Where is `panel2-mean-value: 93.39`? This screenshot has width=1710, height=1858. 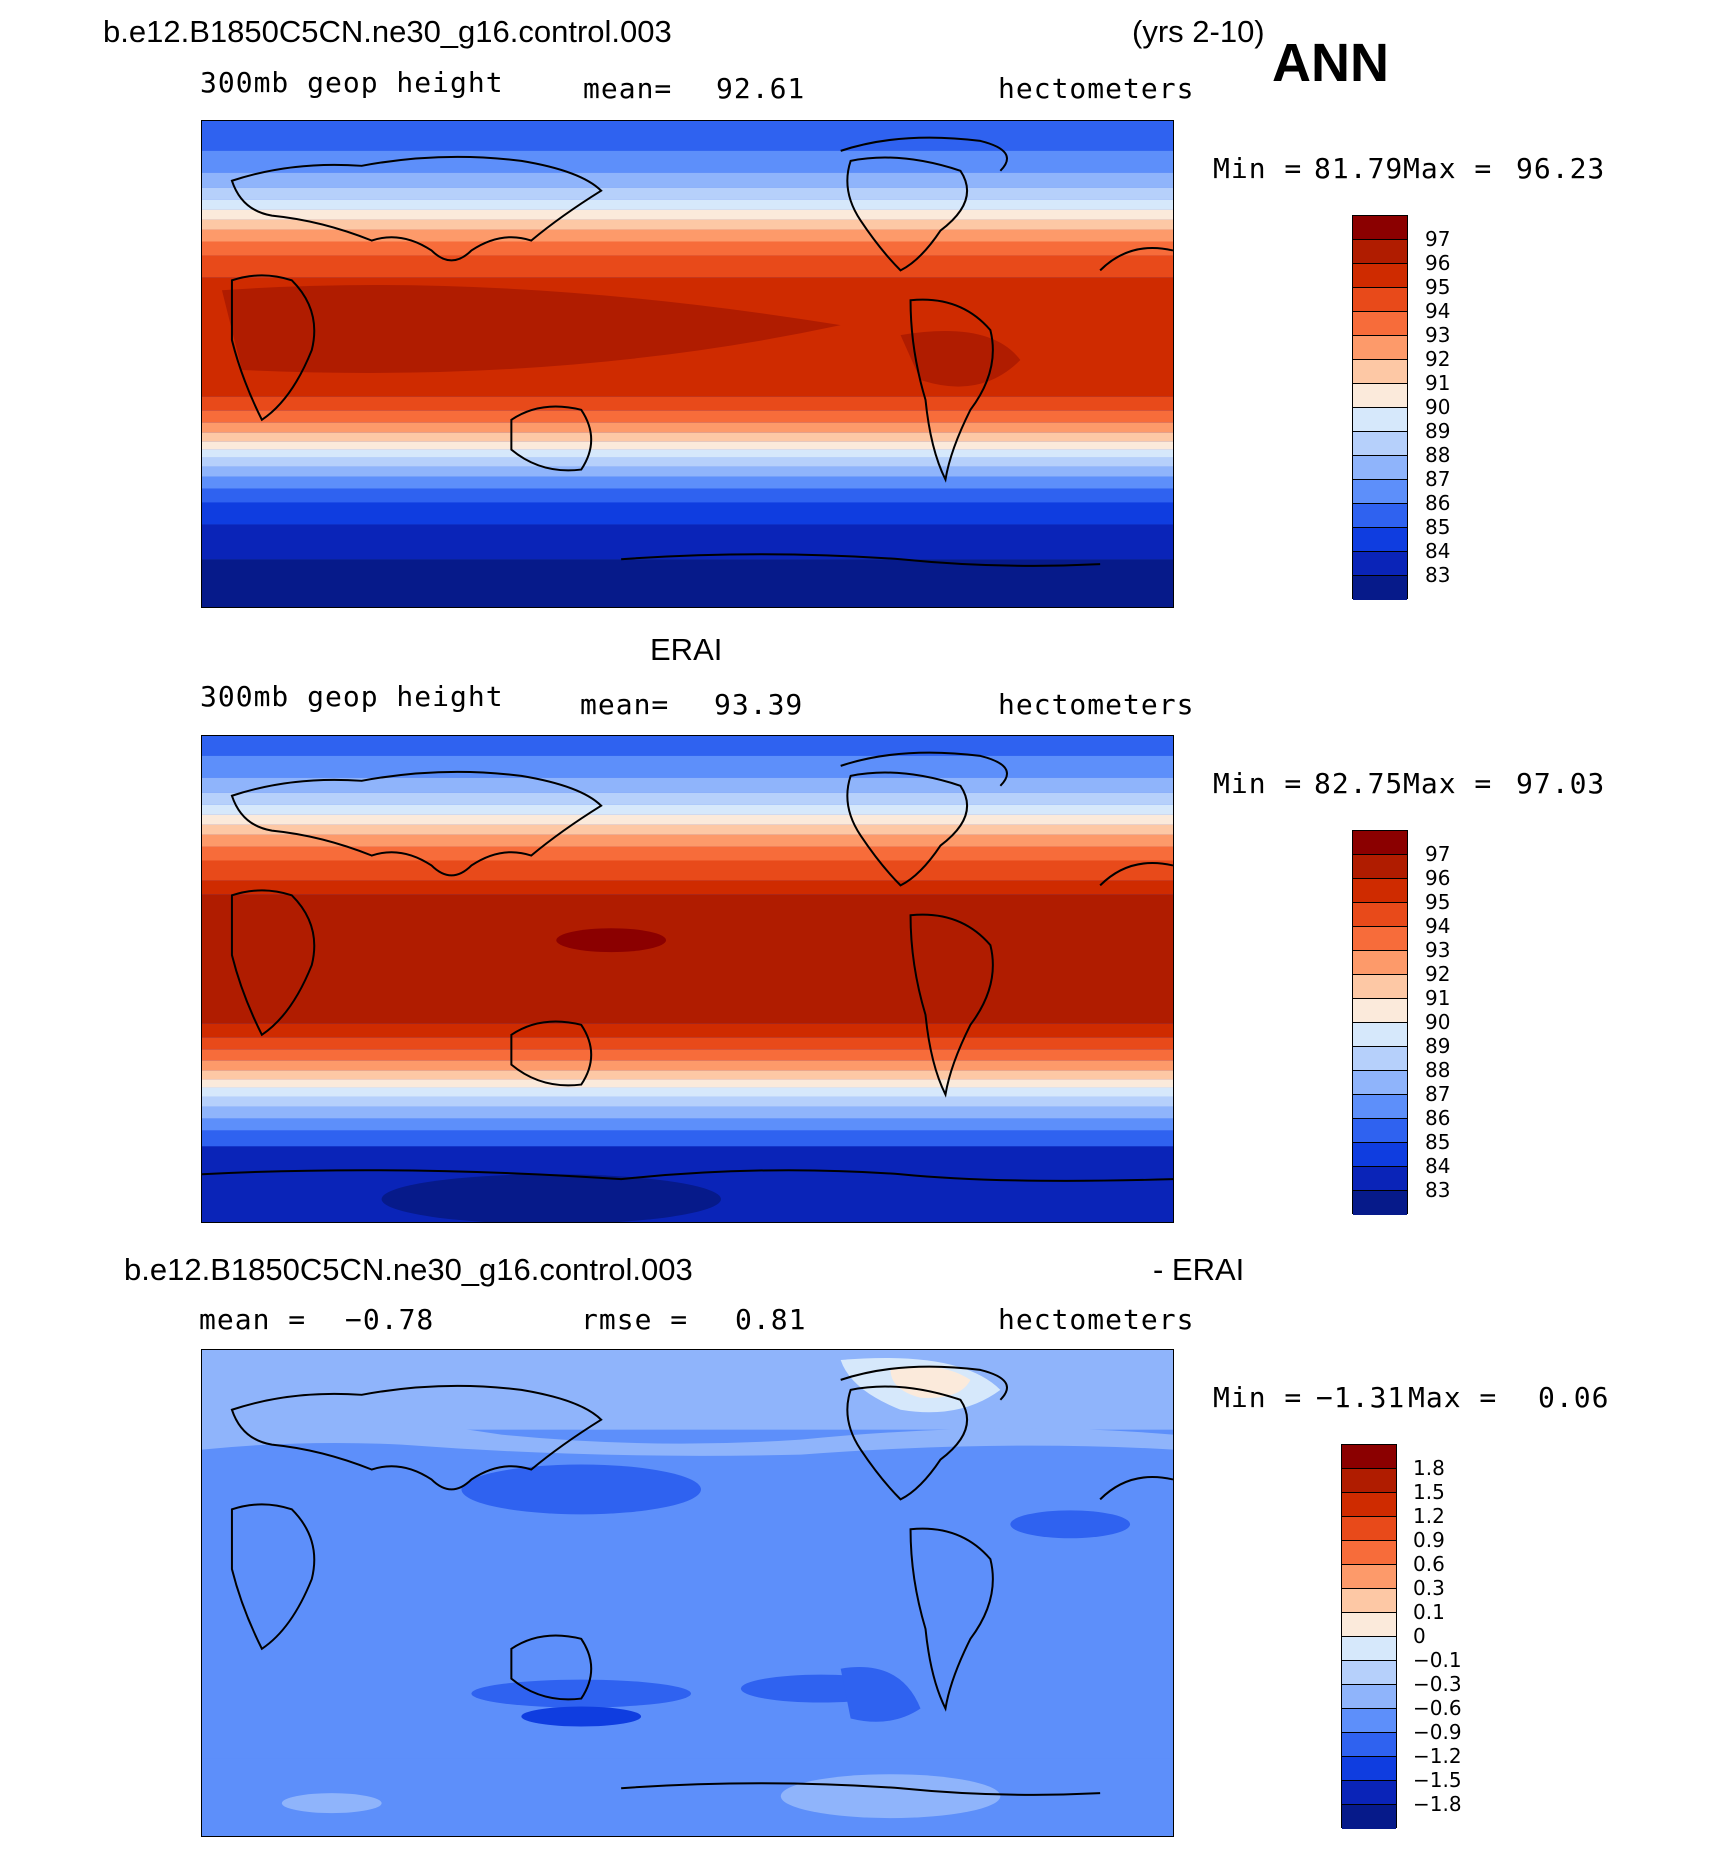
panel2-mean-value: 93.39 is located at coordinates (759, 704).